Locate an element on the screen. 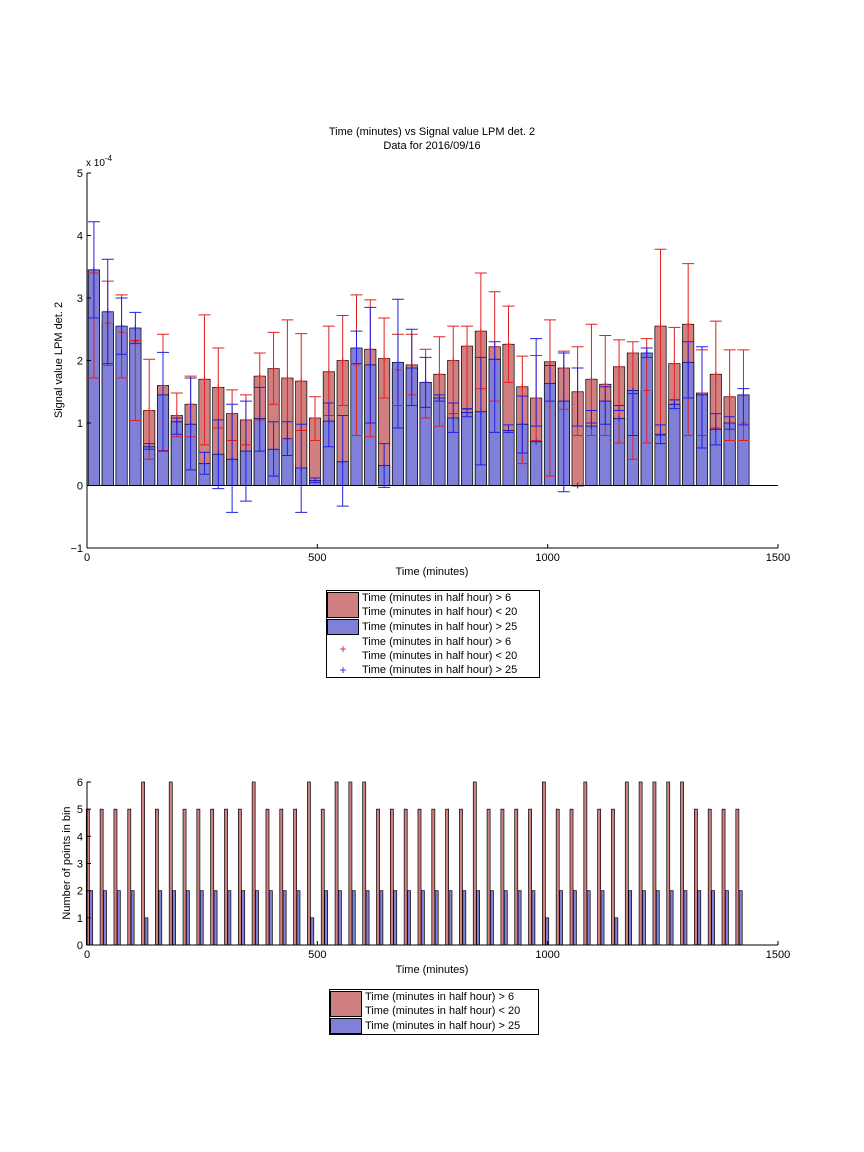 The image size is (864, 1152). y-exponent-label: x 10-4 is located at coordinates (99, 161).